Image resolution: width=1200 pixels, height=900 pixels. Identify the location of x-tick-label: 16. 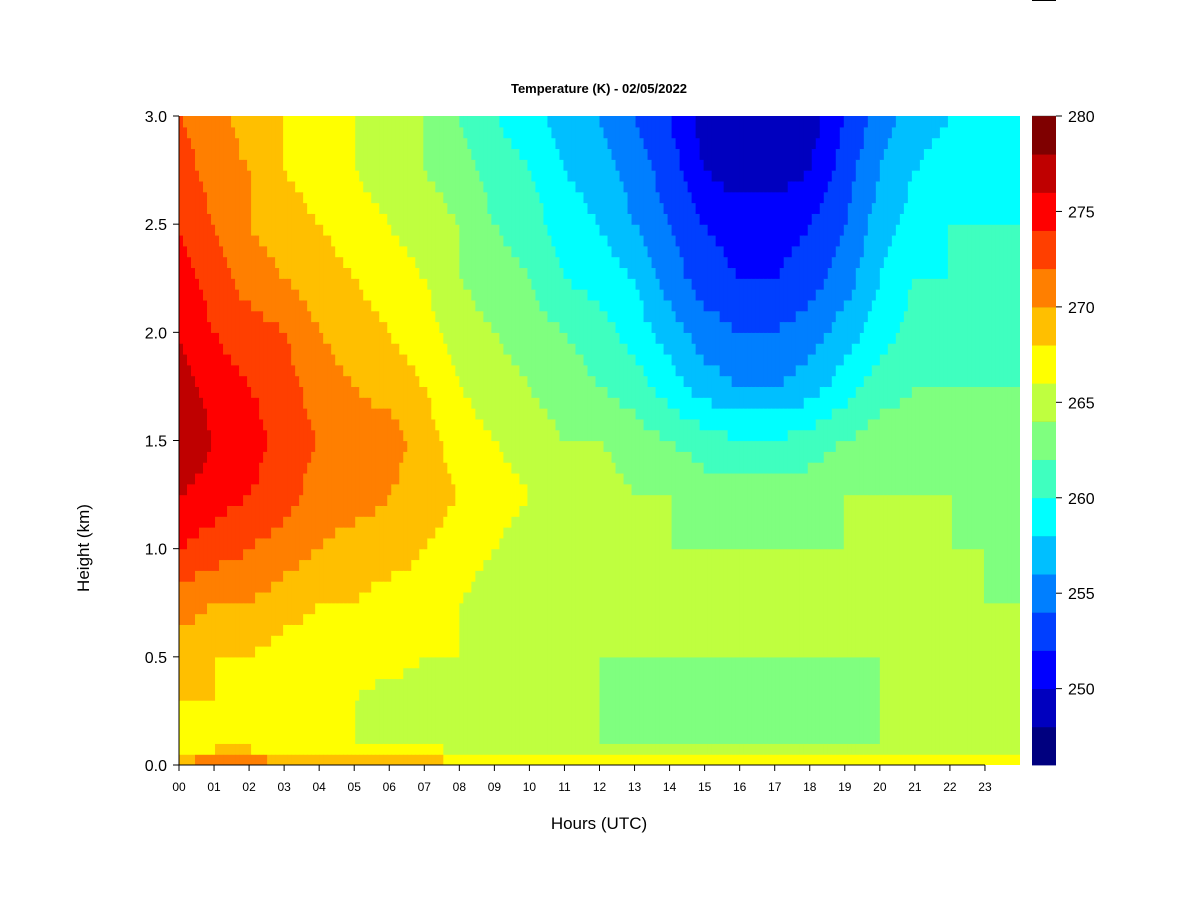
(740, 787).